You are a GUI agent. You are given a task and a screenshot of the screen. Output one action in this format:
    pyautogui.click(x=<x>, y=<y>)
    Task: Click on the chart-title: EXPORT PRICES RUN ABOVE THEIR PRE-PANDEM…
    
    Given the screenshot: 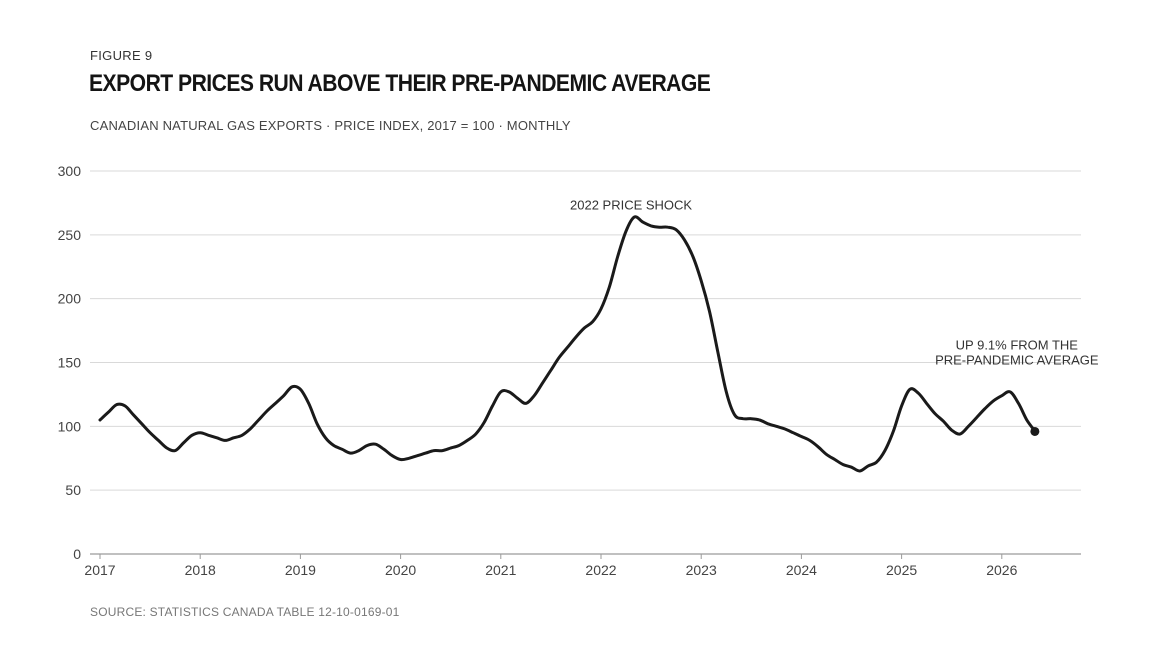 What is the action you would take?
    pyautogui.click(x=400, y=83)
    